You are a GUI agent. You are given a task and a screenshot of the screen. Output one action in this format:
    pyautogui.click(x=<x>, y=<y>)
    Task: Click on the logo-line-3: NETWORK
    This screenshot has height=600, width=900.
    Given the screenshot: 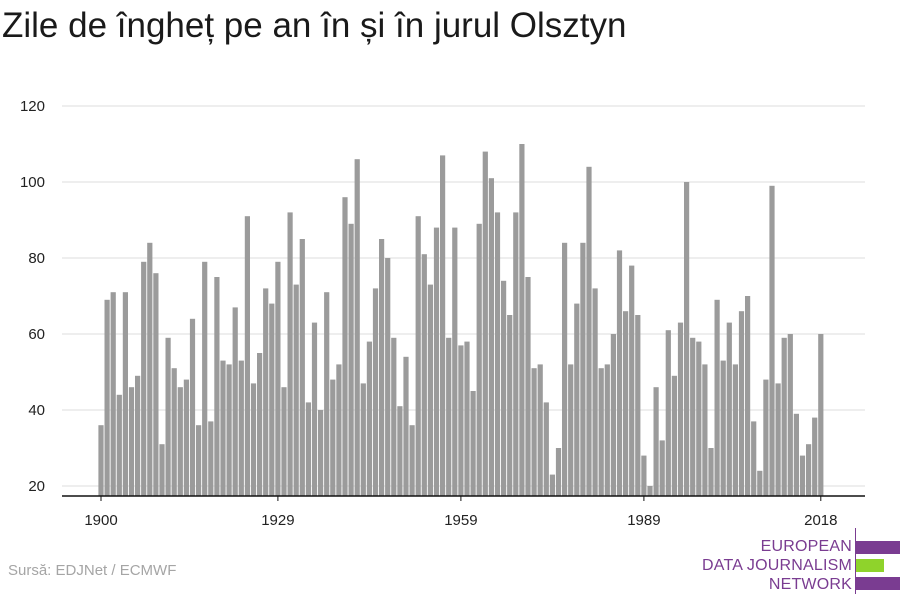 What is the action you would take?
    pyautogui.click(x=810, y=584)
    